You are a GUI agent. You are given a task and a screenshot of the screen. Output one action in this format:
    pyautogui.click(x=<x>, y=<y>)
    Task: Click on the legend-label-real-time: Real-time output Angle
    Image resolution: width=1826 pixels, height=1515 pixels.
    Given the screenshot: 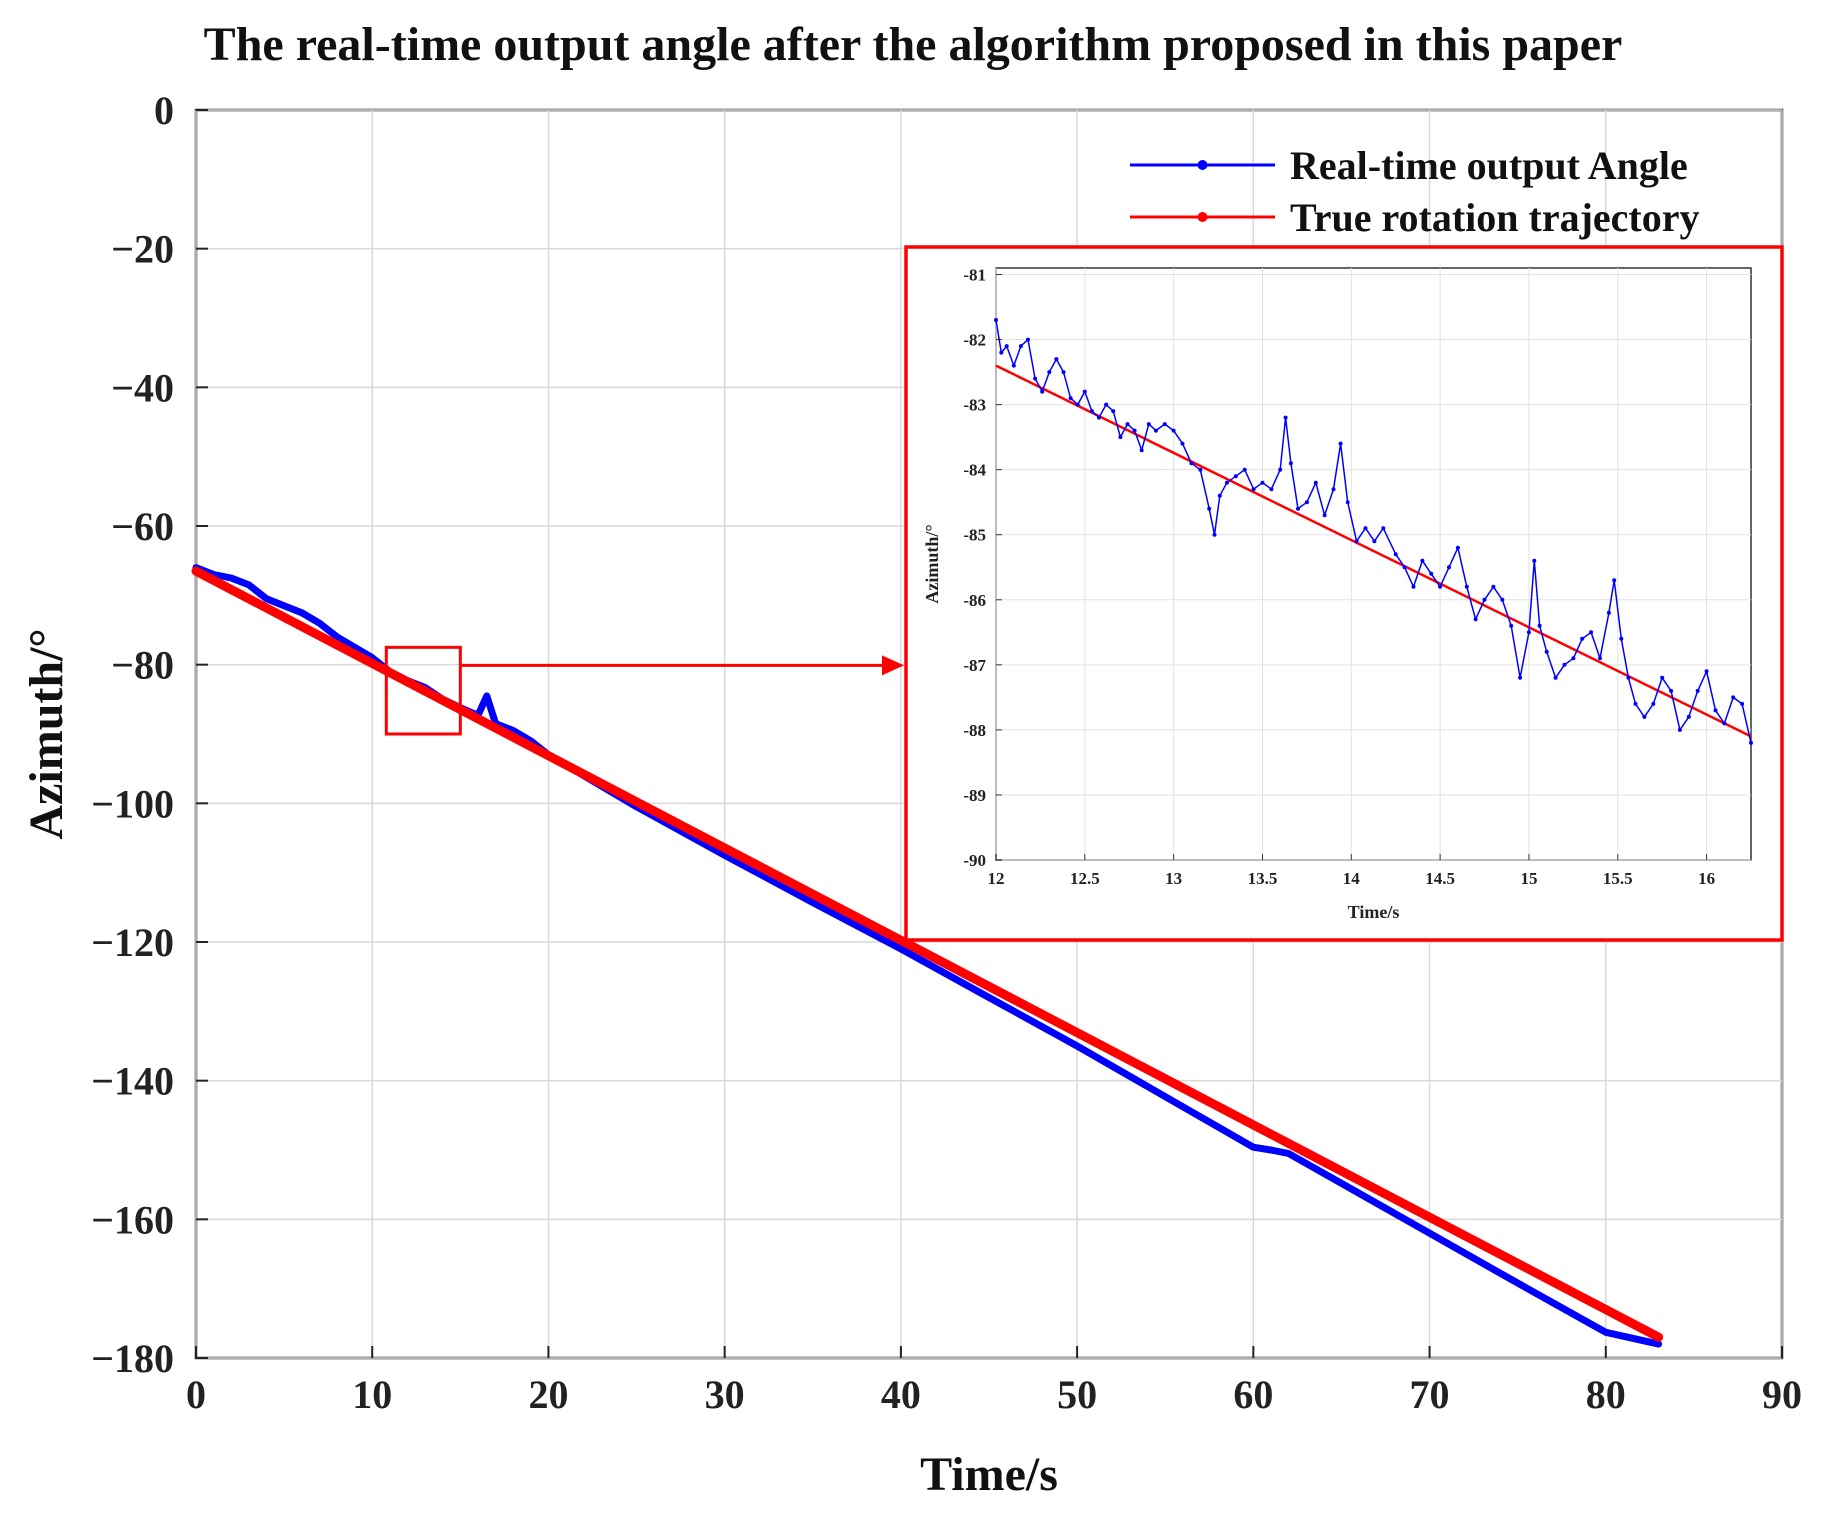 What is the action you would take?
    pyautogui.click(x=1489, y=165)
    